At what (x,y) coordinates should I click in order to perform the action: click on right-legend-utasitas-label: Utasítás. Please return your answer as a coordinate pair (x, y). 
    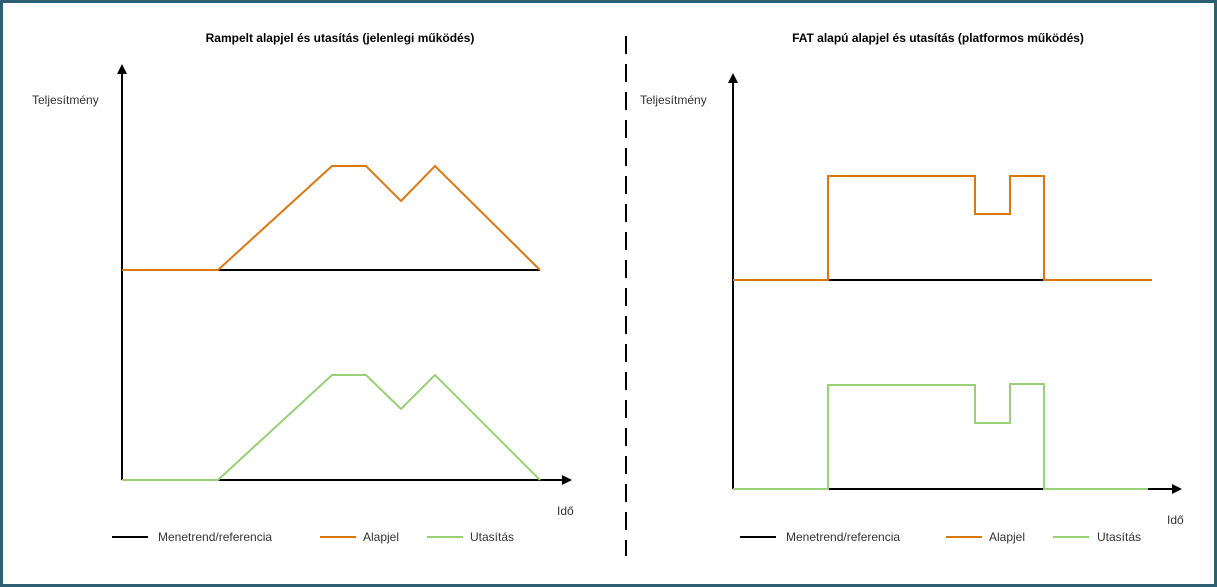
    Looking at the image, I should click on (1119, 537).